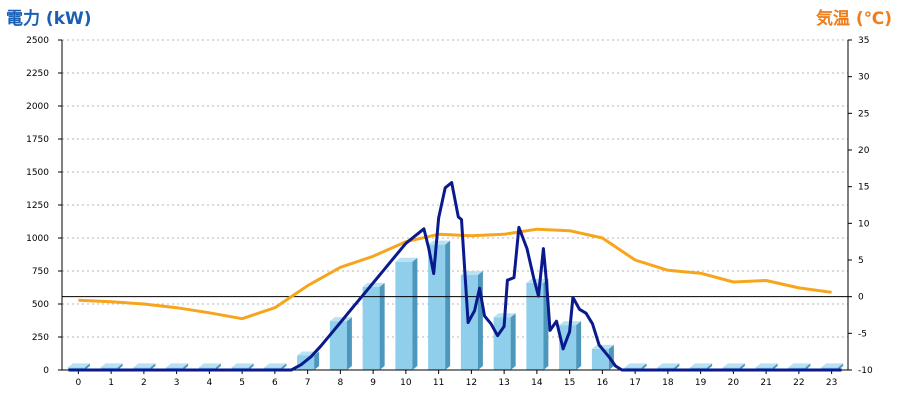 This screenshot has height=400, width=900. What do you see at coordinates (864, 78) in the screenshot?
I see `right-tick-label: 30` at bounding box center [864, 78].